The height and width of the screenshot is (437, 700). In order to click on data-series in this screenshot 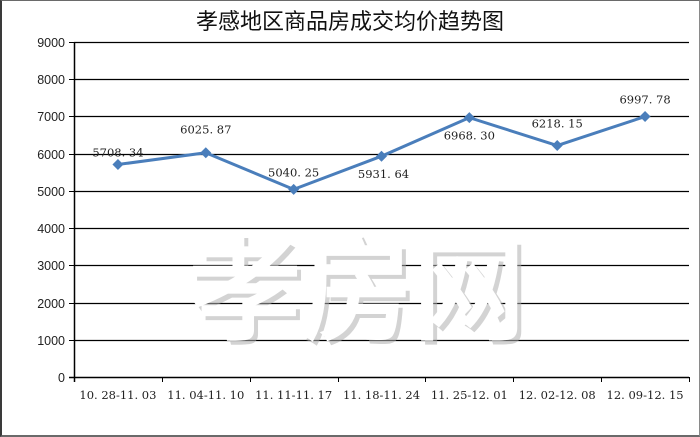, I will do `click(381, 153)`.